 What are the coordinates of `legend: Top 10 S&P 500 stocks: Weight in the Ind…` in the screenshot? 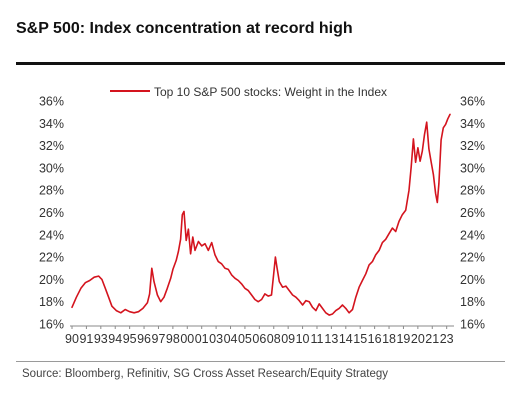 It's located at (248, 92).